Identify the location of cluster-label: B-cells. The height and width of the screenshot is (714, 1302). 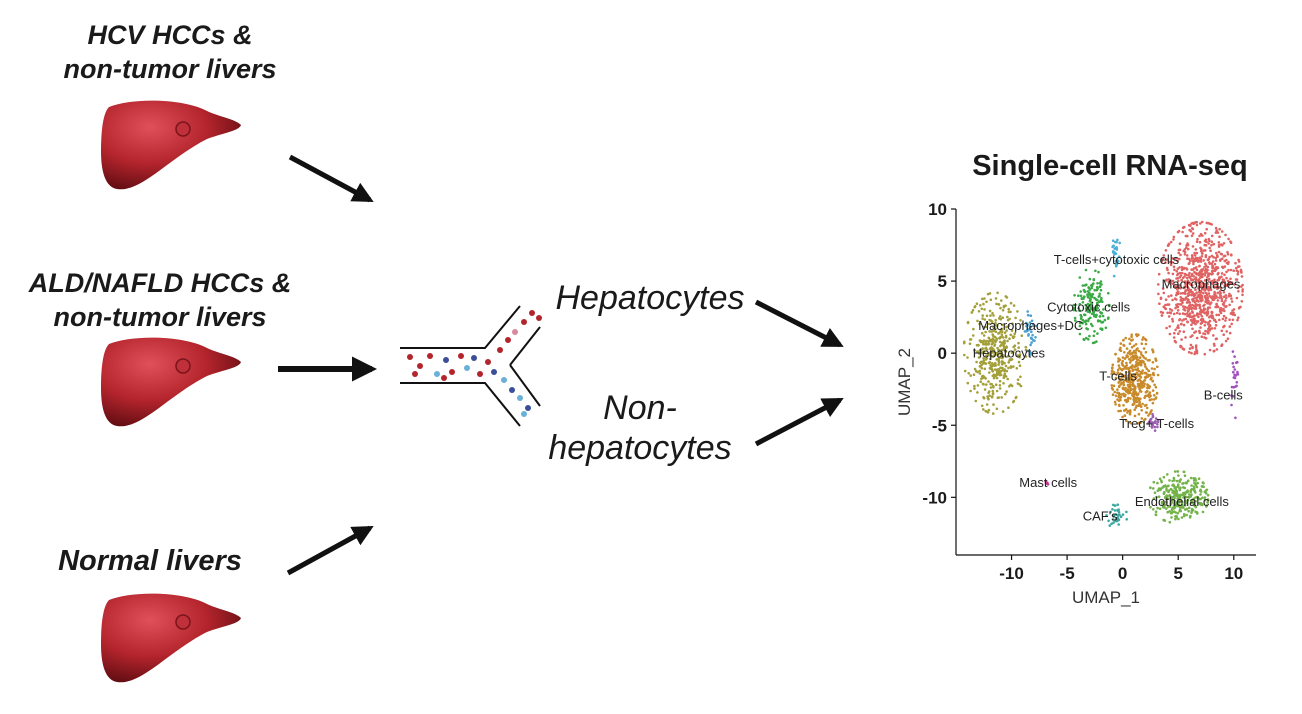
(1224, 394).